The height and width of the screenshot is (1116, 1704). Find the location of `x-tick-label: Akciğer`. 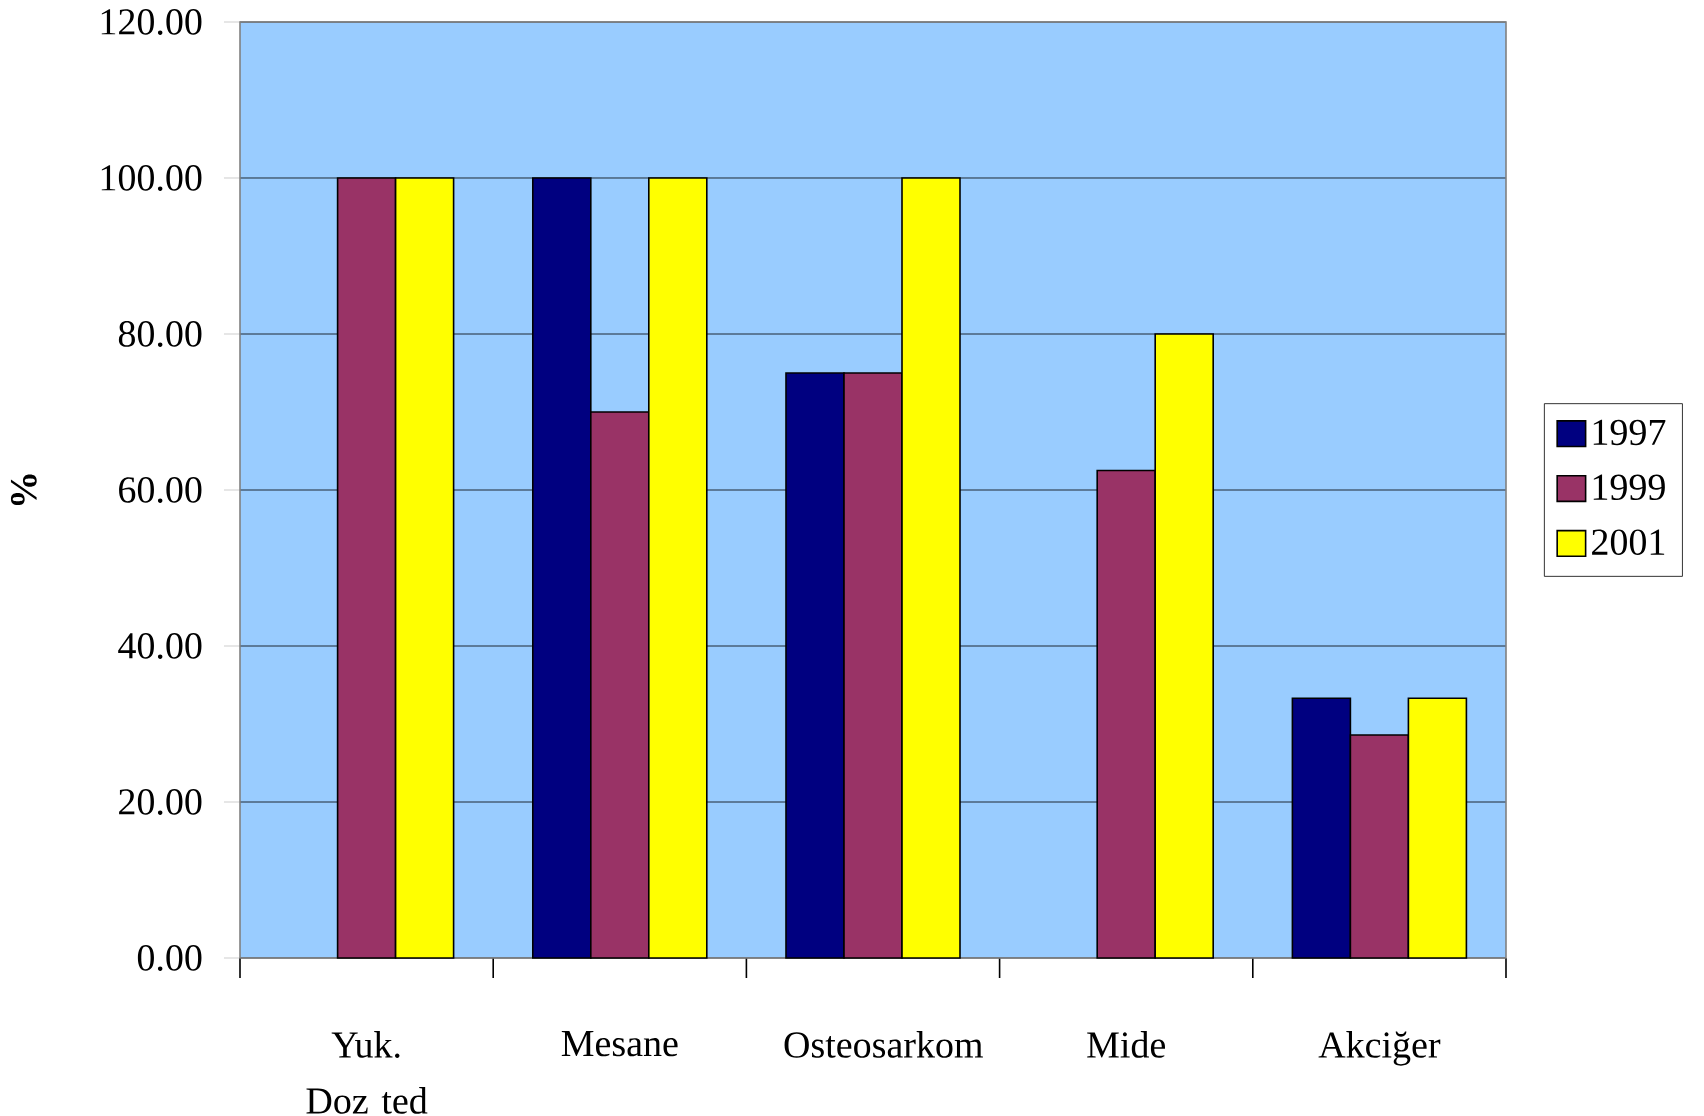

x-tick-label: Akciğer is located at coordinates (1379, 1048).